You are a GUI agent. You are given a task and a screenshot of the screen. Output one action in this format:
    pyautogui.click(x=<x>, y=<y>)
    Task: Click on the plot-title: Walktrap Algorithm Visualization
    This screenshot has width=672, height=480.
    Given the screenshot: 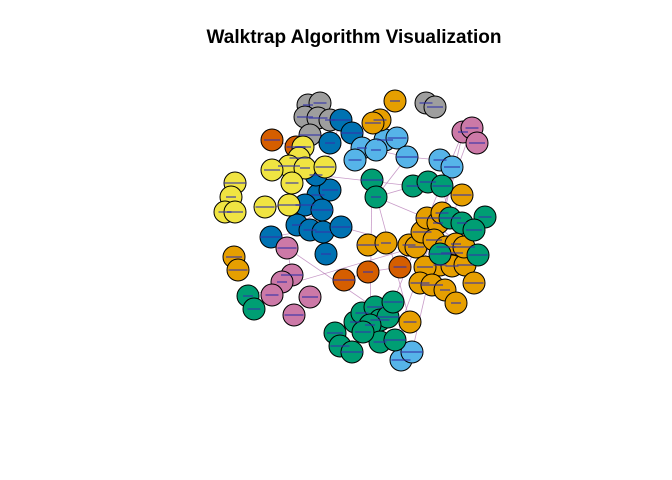 What is the action you would take?
    pyautogui.click(x=354, y=37)
    